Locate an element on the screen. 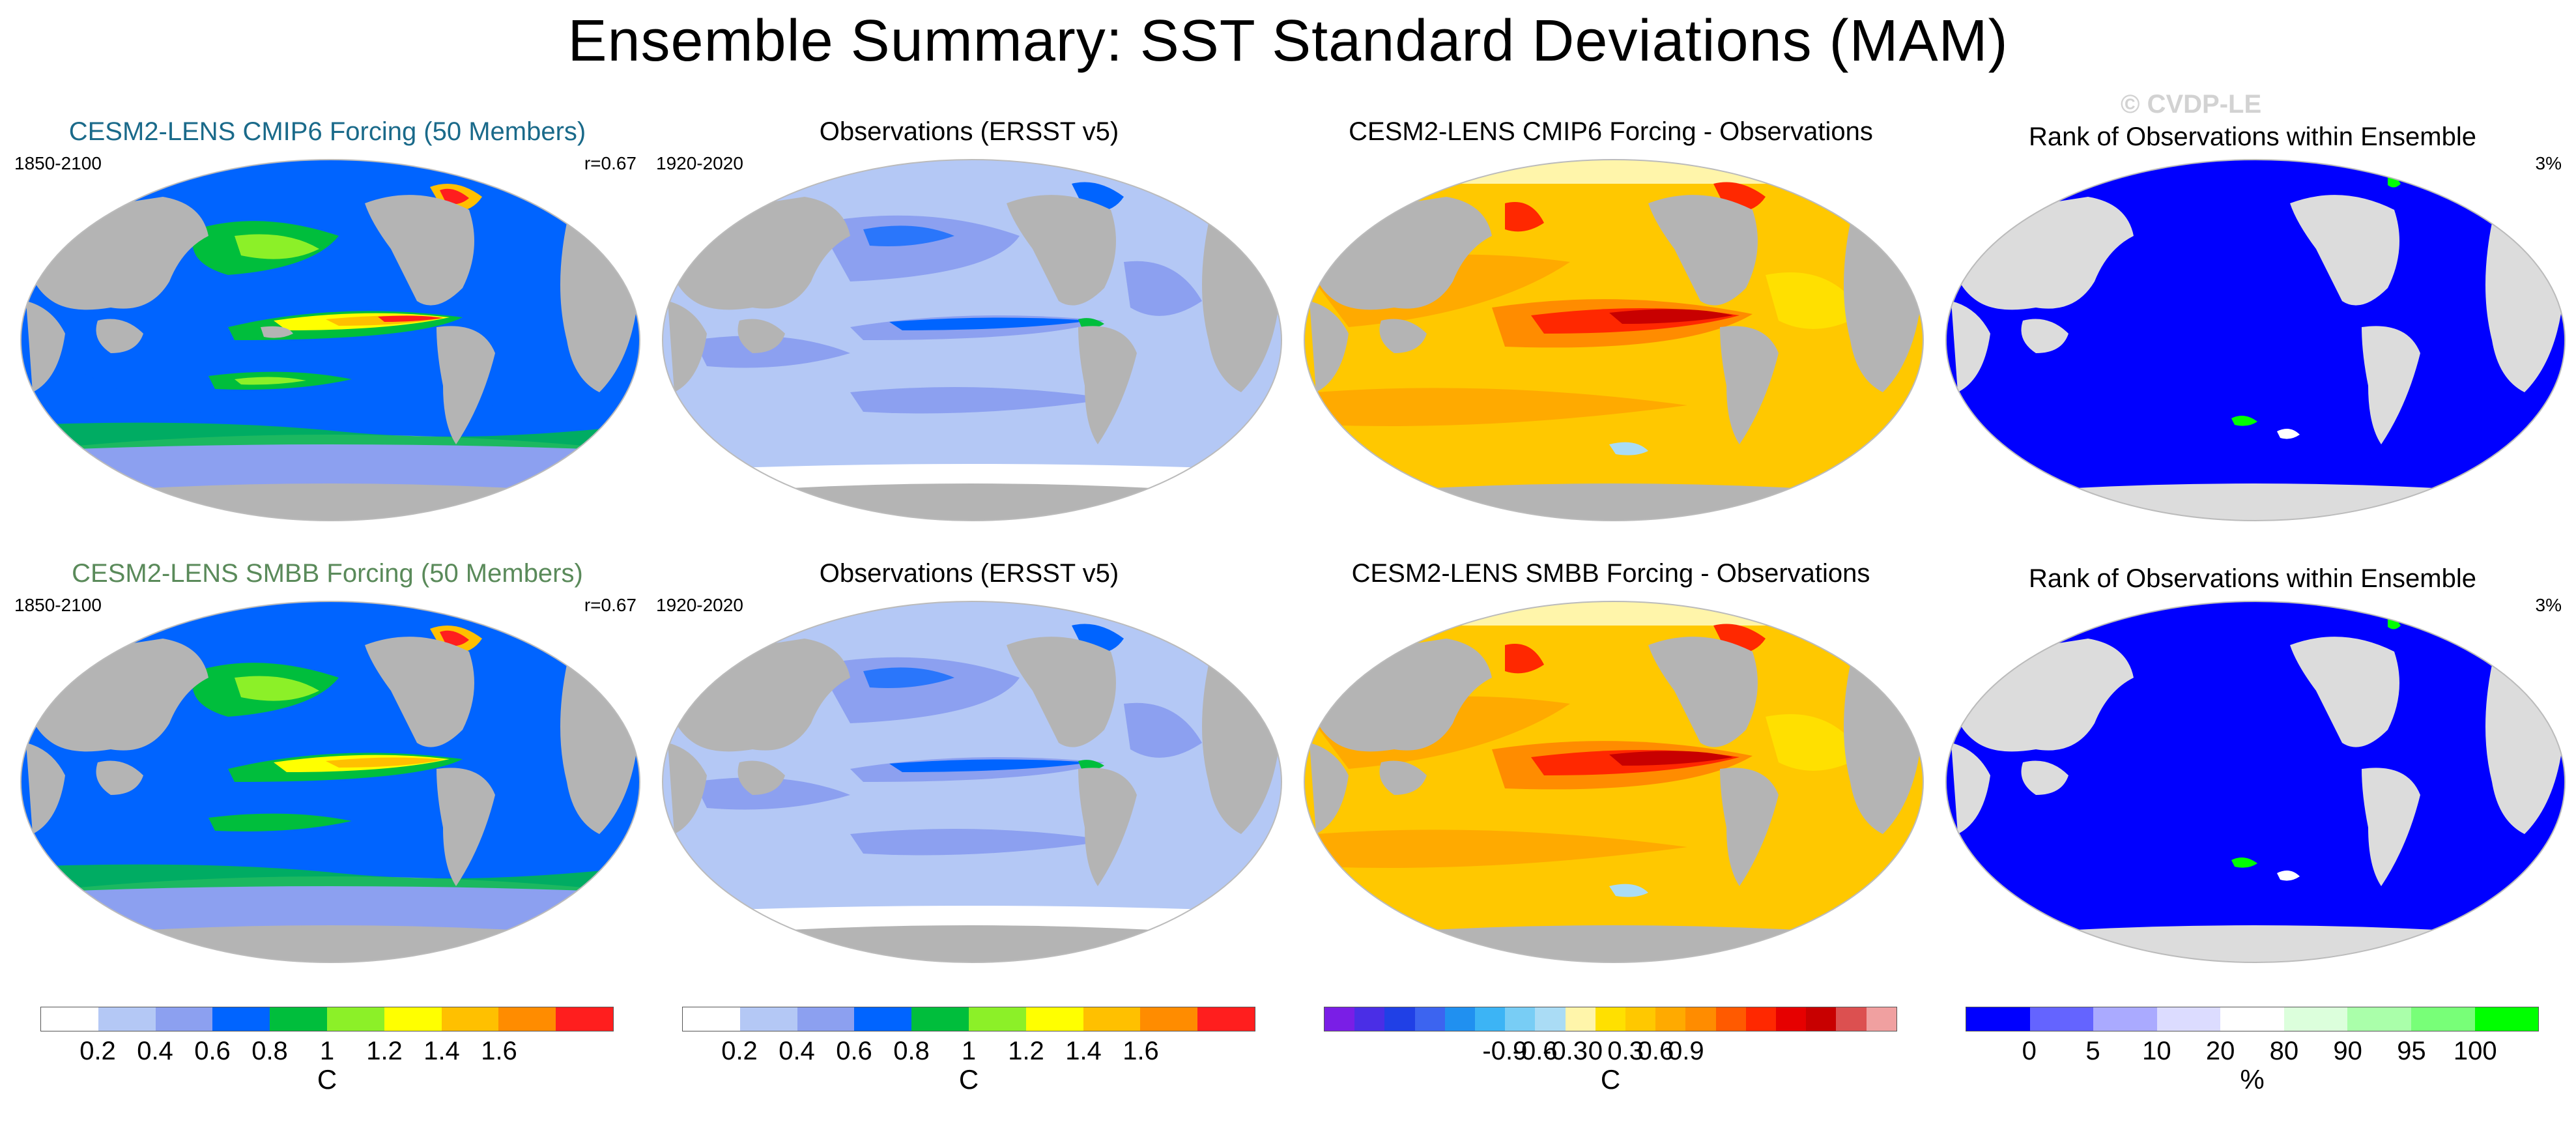 This screenshot has height=1124, width=2576. colorbar-label: 90 is located at coordinates (2347, 1051).